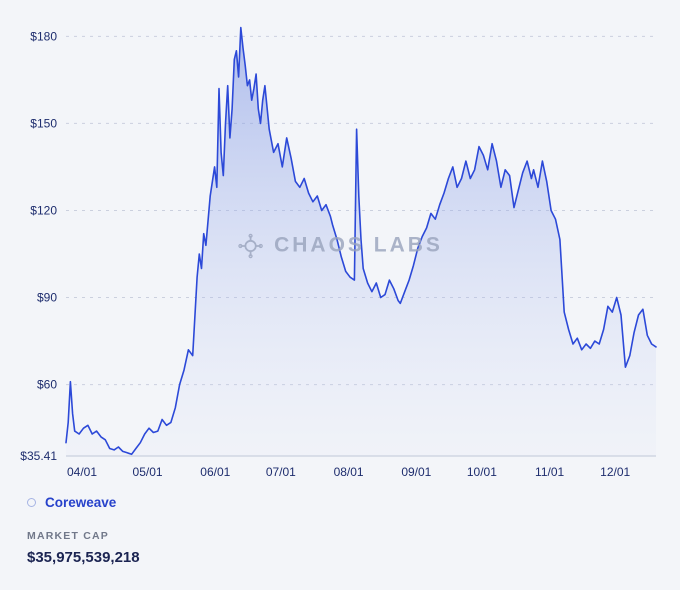  Describe the element at coordinates (281, 472) in the screenshot. I see `svg-text: 07/01` at that location.